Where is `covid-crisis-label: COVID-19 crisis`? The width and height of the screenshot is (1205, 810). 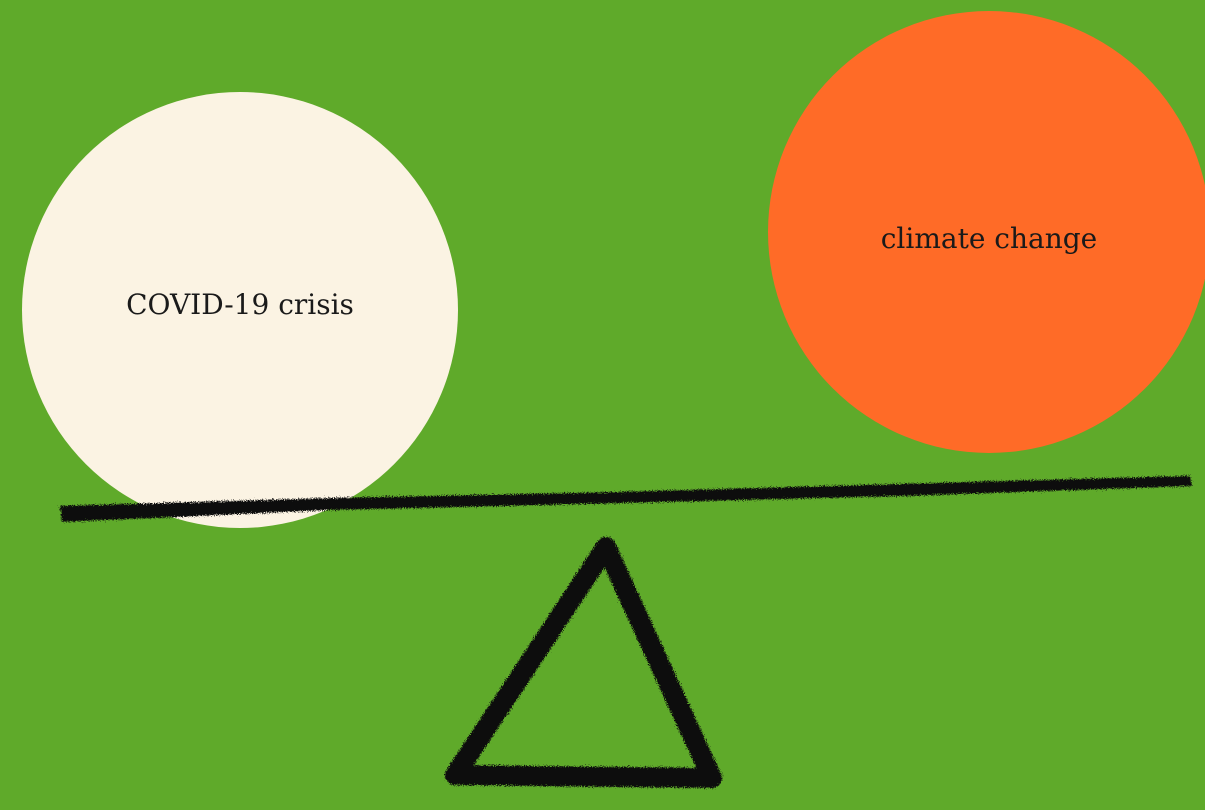
covid-crisis-label: COVID-19 crisis is located at coordinates (240, 304).